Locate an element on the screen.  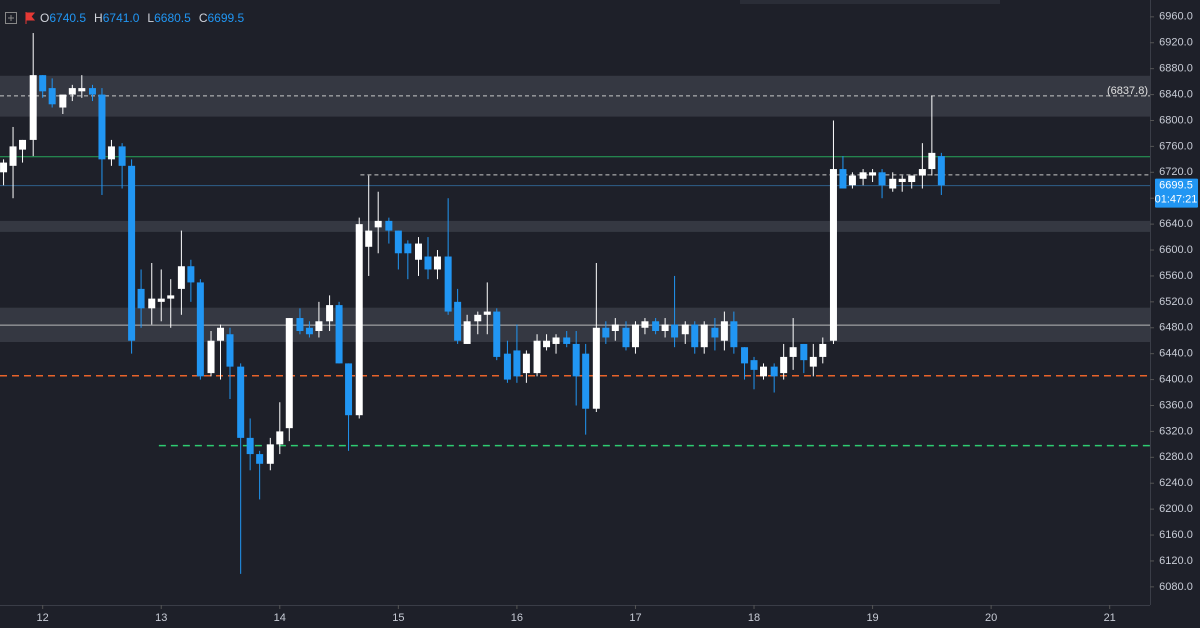
flag-icon is located at coordinates (30, 18).